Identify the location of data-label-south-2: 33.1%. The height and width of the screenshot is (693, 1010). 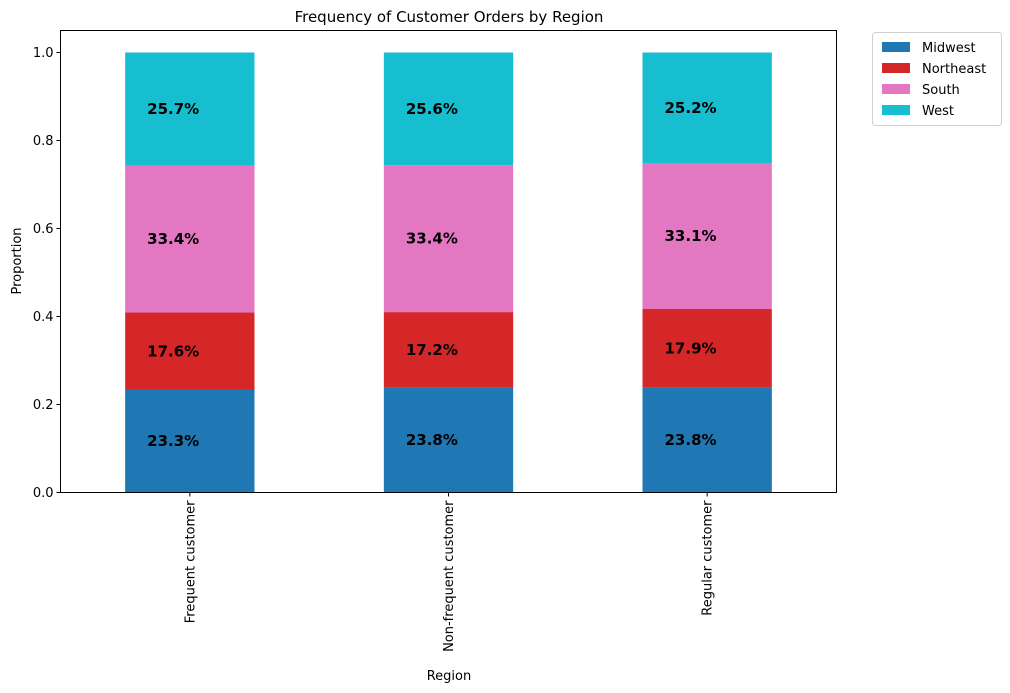
(691, 236).